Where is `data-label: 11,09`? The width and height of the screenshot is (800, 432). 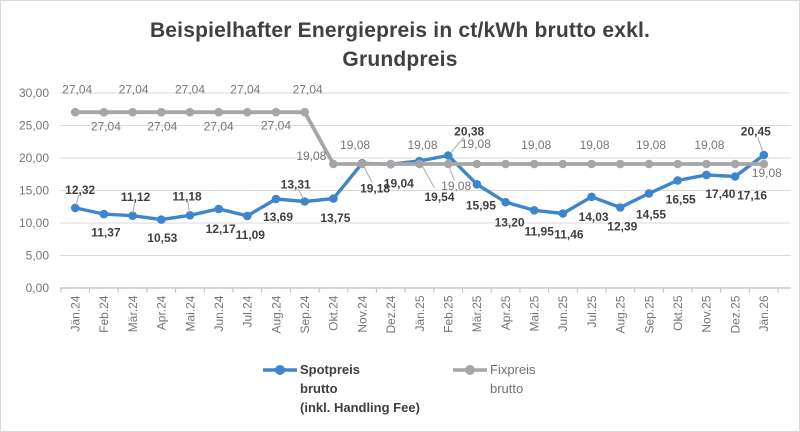
data-label: 11,09 is located at coordinates (251, 235).